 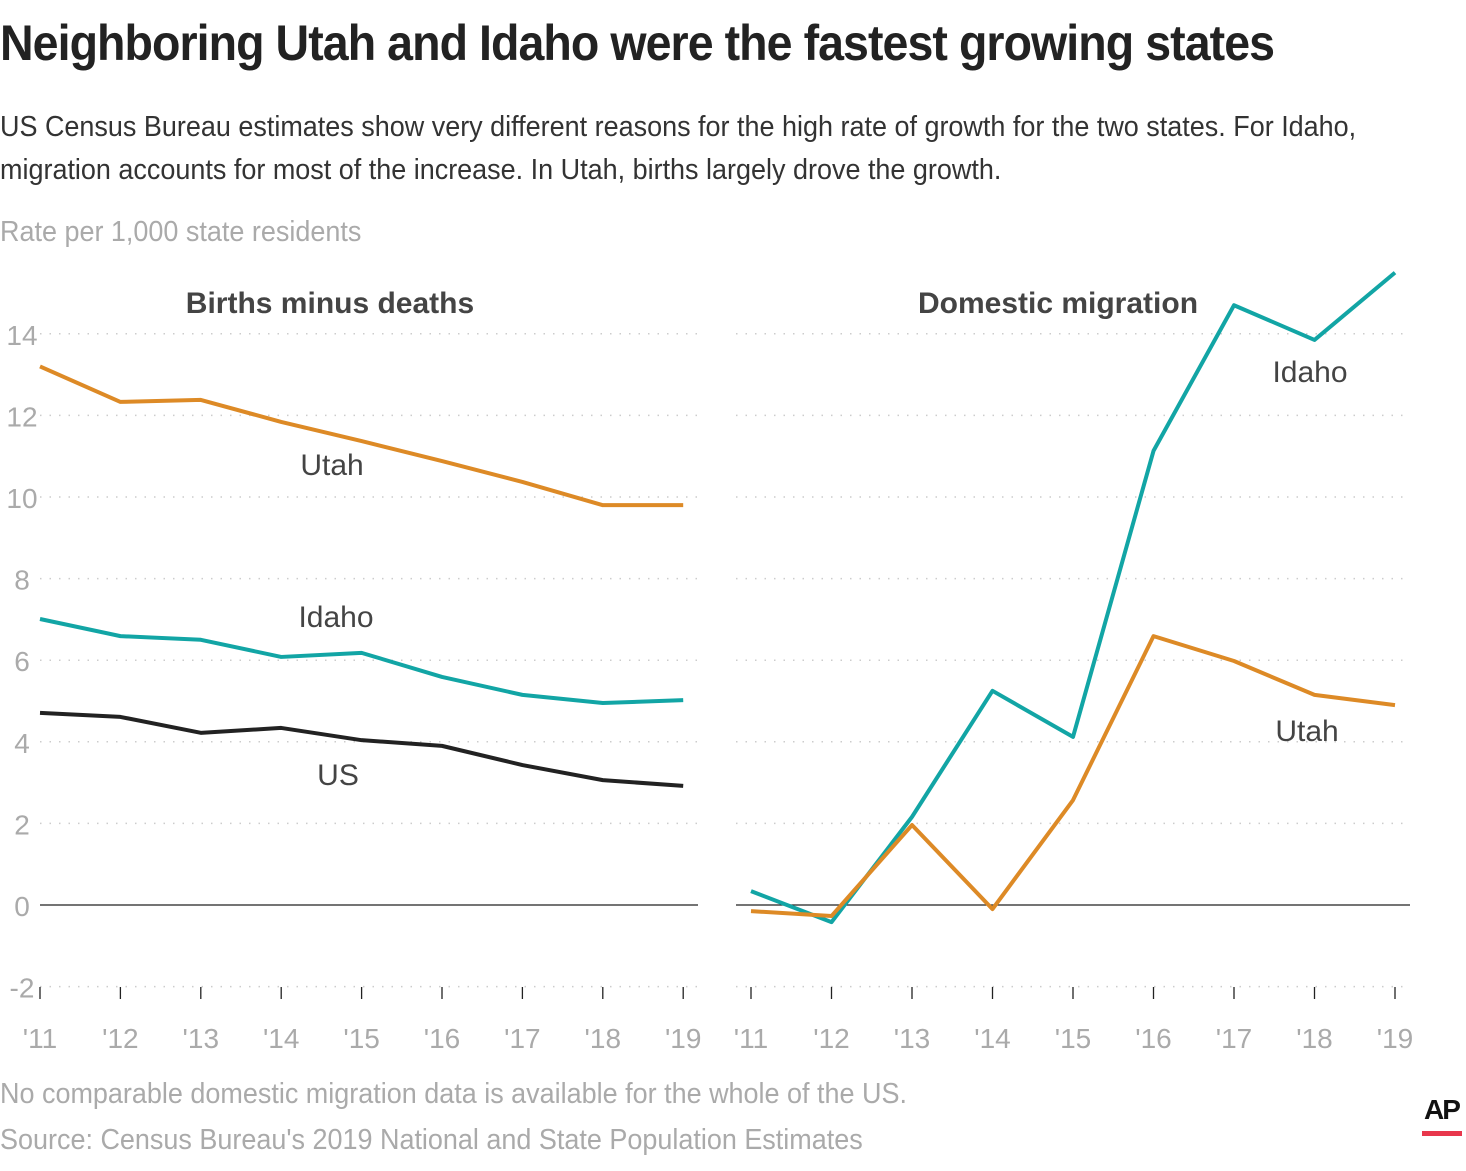 What do you see at coordinates (21, 335) in the screenshot?
I see `y-tick-label: 14` at bounding box center [21, 335].